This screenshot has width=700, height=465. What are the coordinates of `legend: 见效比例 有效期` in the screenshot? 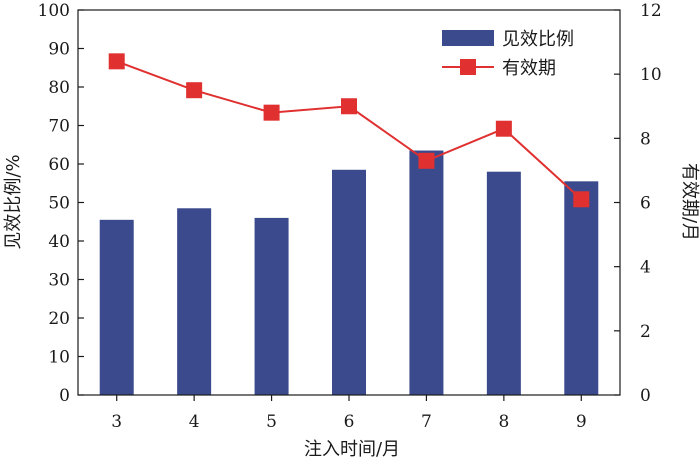 It's located at (508, 54).